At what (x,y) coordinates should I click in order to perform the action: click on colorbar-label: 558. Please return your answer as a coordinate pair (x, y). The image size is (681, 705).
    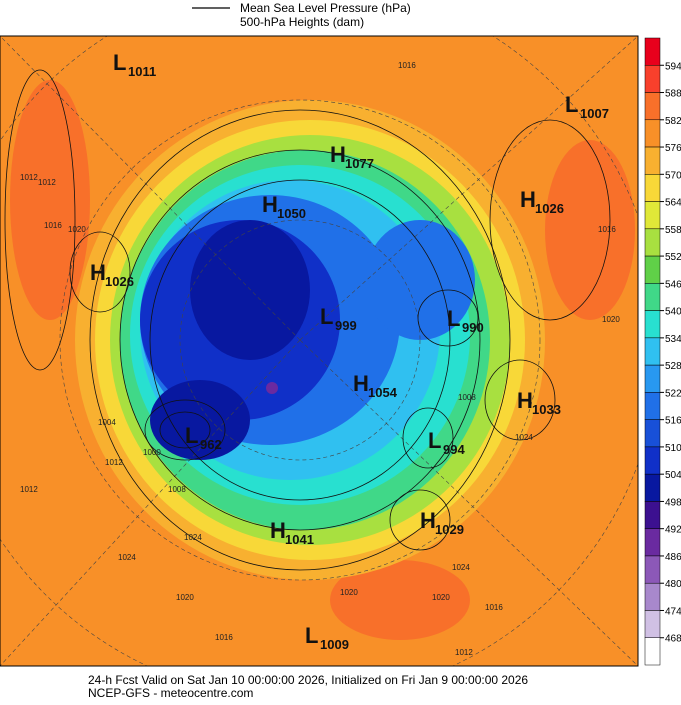
    Looking at the image, I should click on (673, 230).